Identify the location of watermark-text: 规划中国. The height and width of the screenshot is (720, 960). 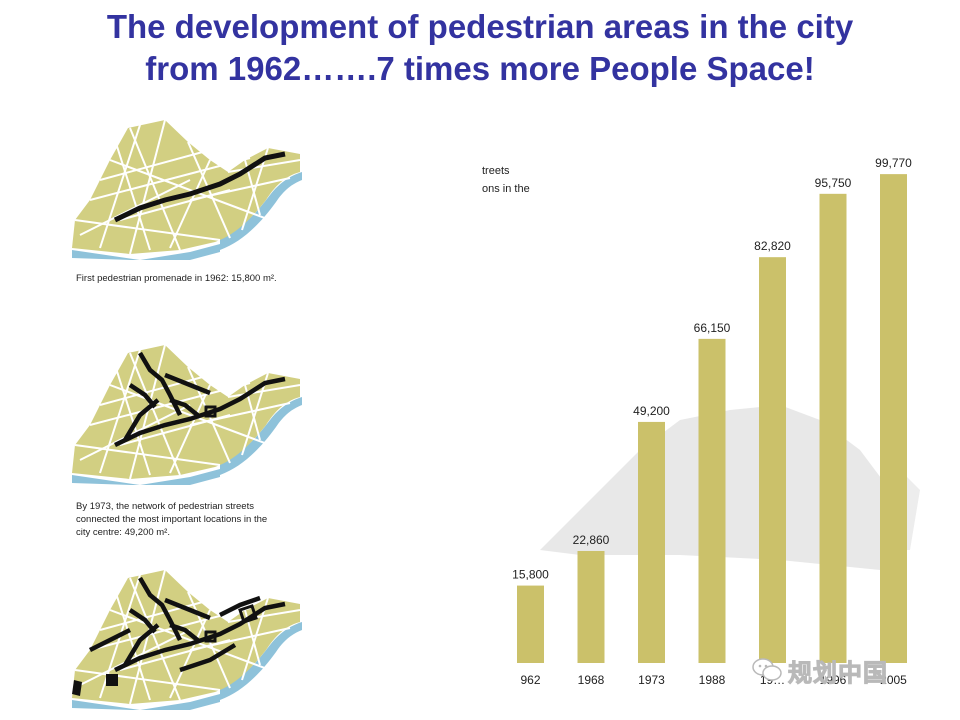
(838, 672).